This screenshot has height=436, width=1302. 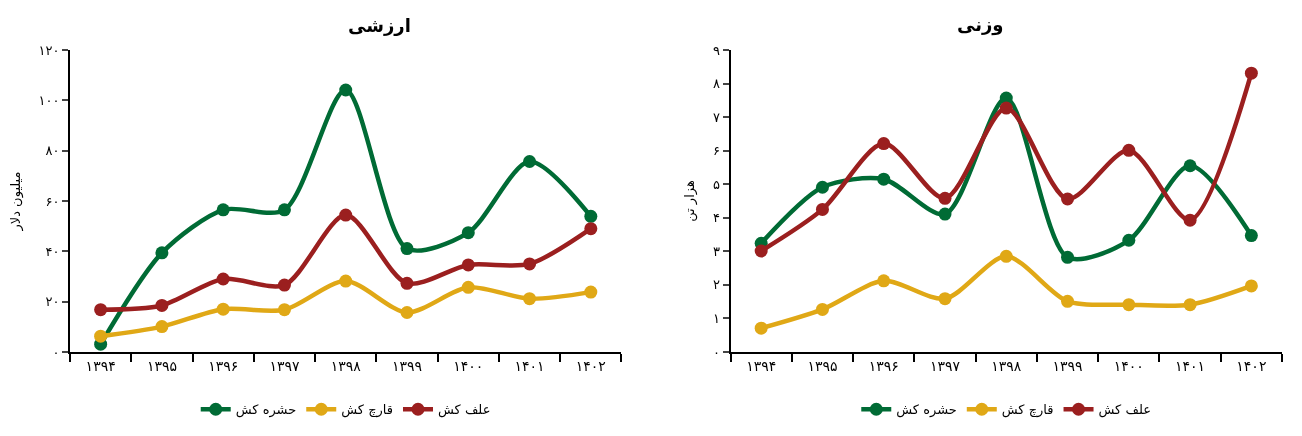 What do you see at coordinates (716, 285) in the screenshot?
I see `y-tick-label: ۲` at bounding box center [716, 285].